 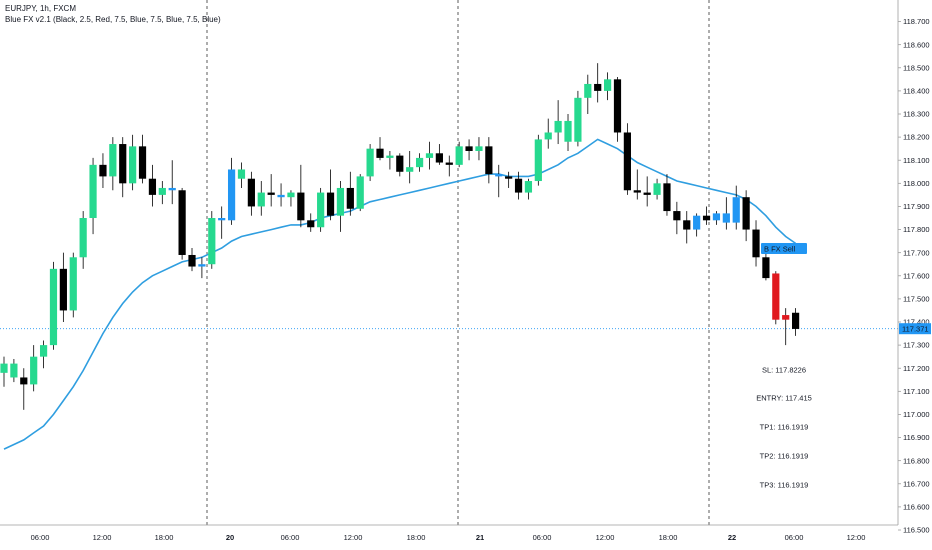 I want to click on take-profit-2-label: TP2: 116.1919, so click(x=784, y=456).